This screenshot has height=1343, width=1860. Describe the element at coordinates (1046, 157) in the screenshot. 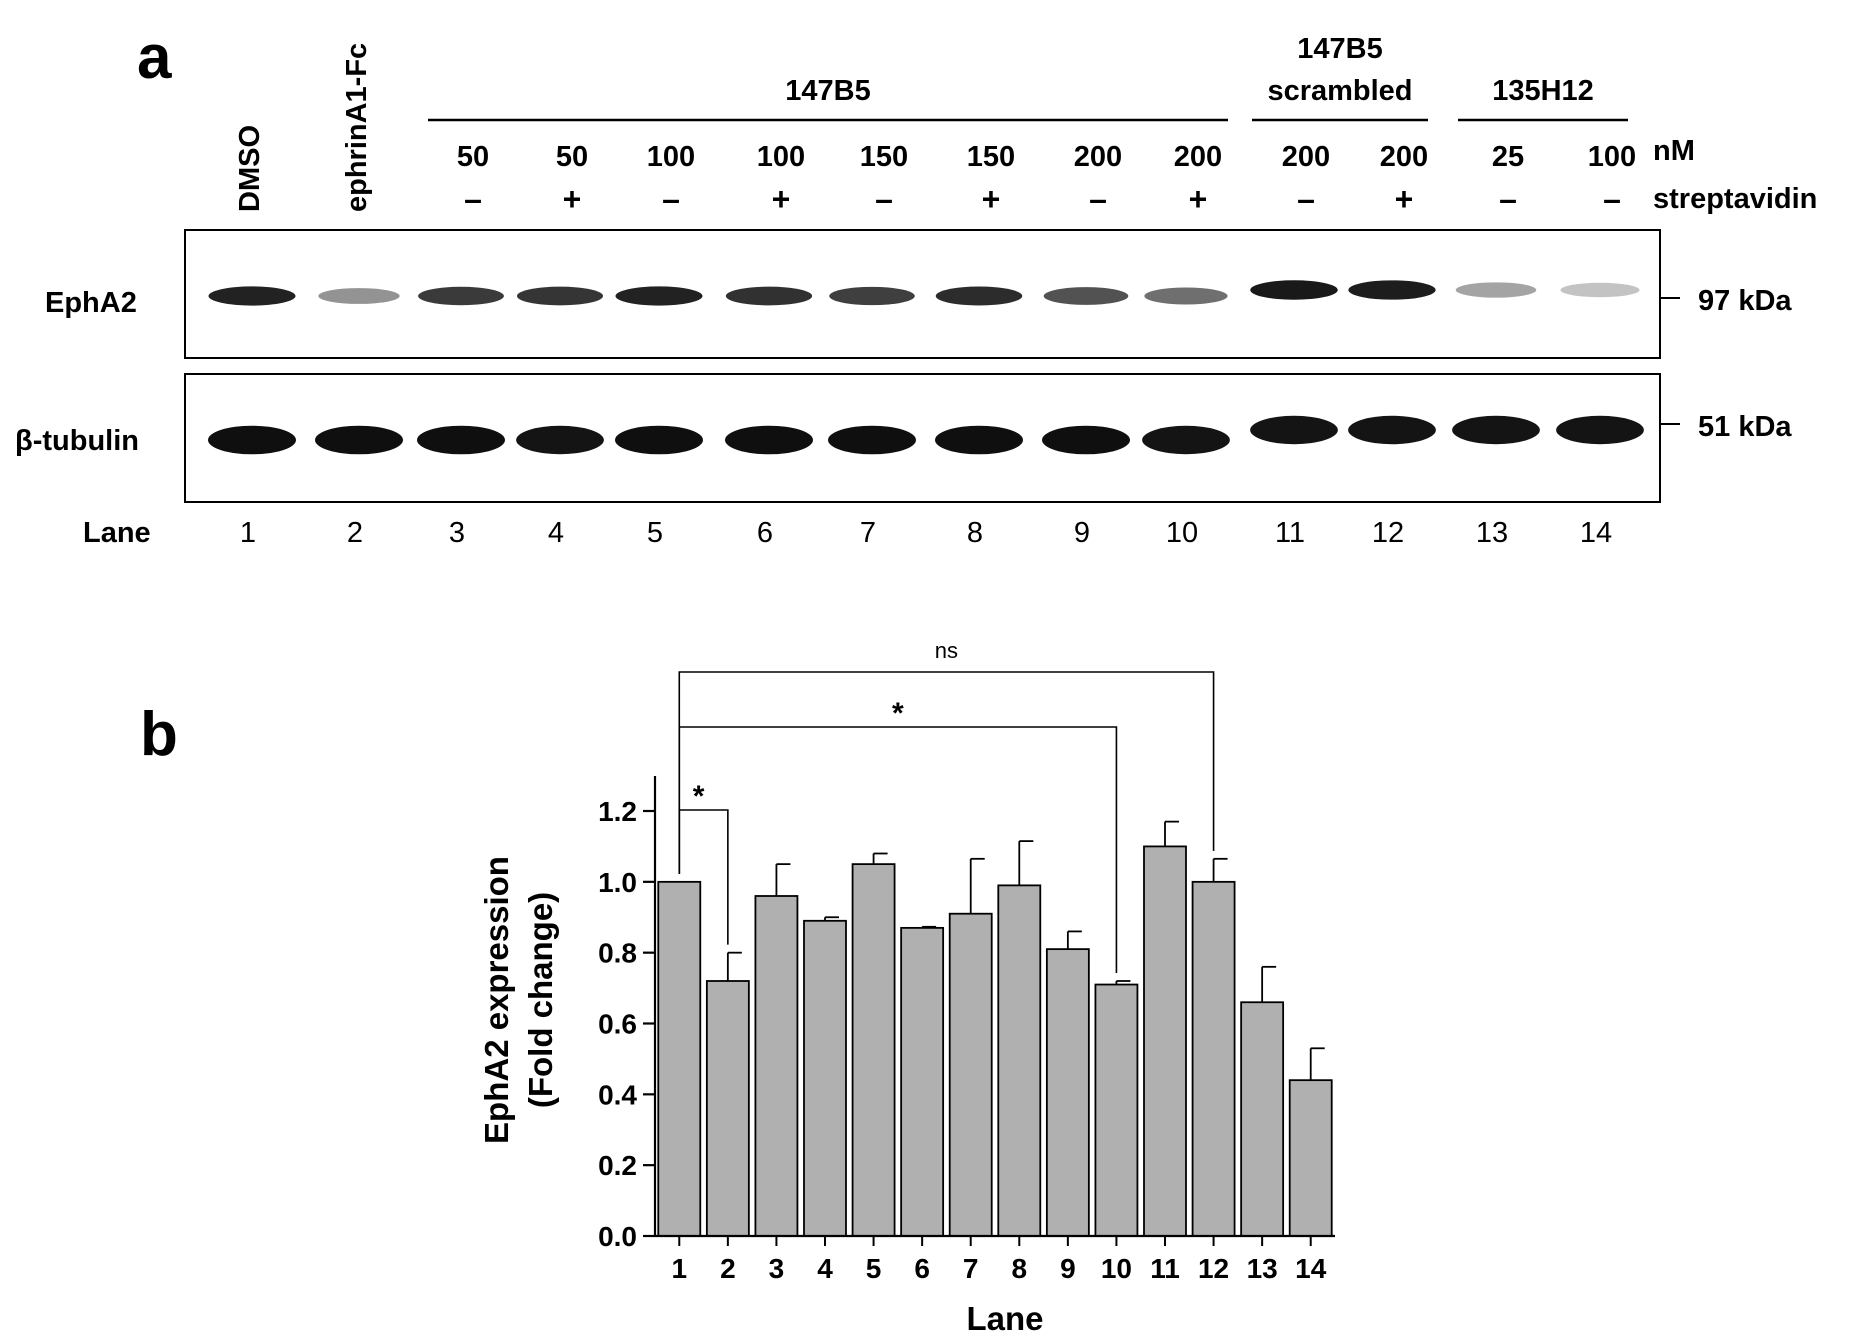

I see `concentration-row: 50 50 100 100 150 150 200 200 200 200 25 100` at that location.